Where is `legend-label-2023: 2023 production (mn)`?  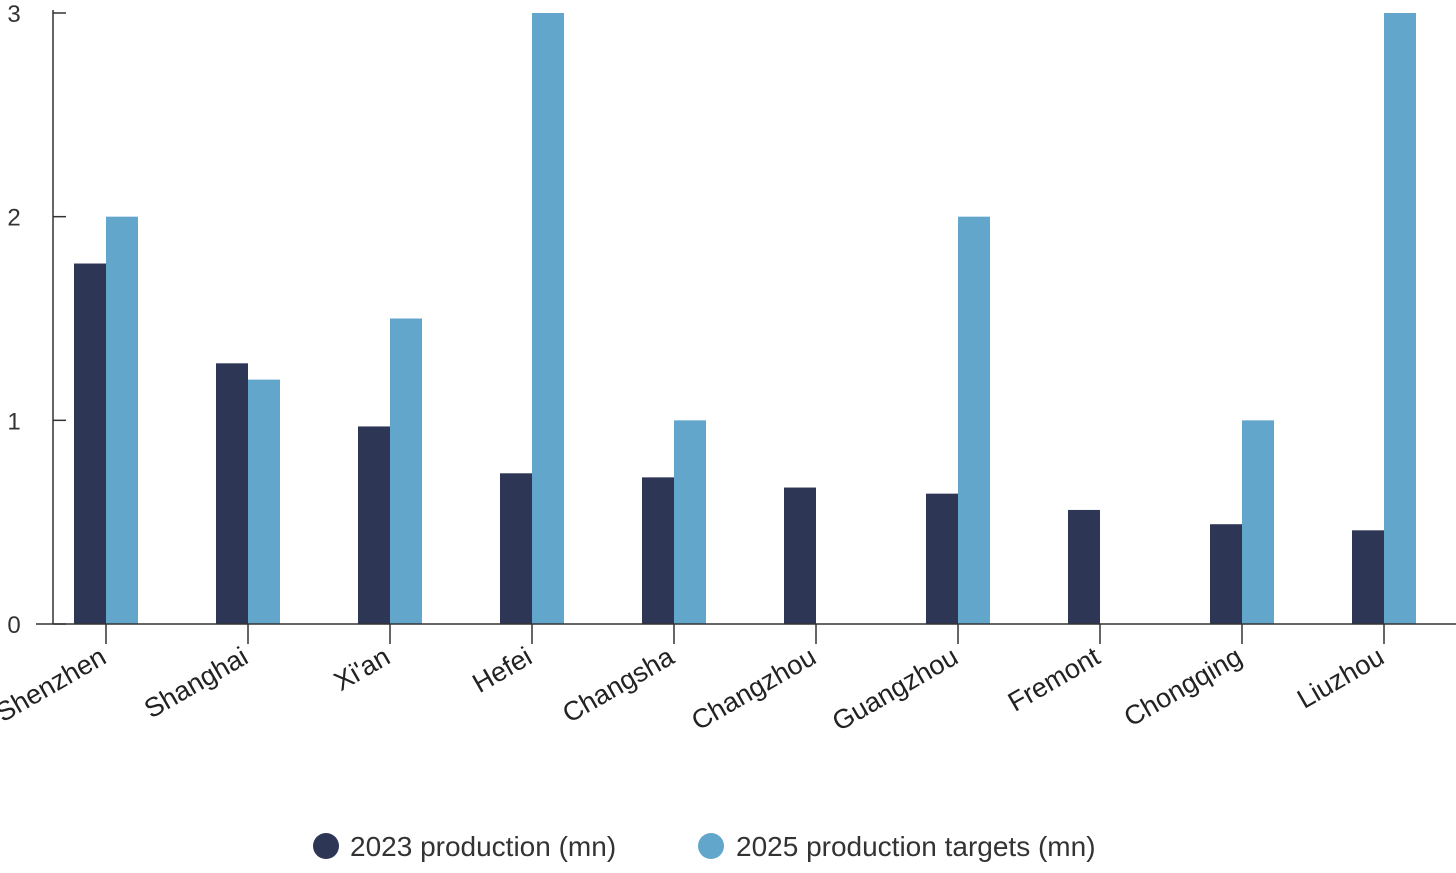
legend-label-2023: 2023 production (mn) is located at coordinates (483, 846).